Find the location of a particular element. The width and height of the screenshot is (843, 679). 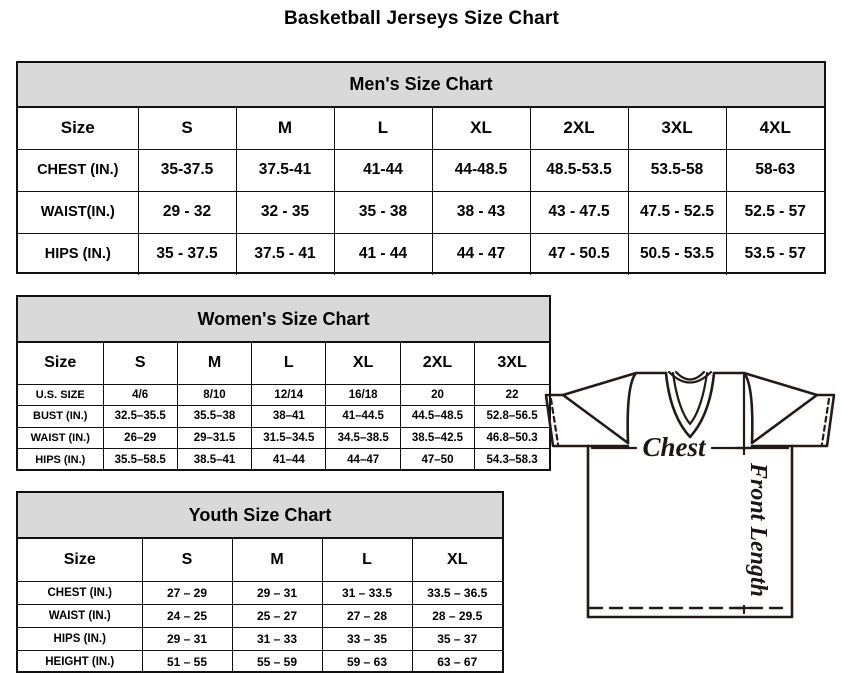

womens-cell: 12/14 is located at coordinates (289, 394).